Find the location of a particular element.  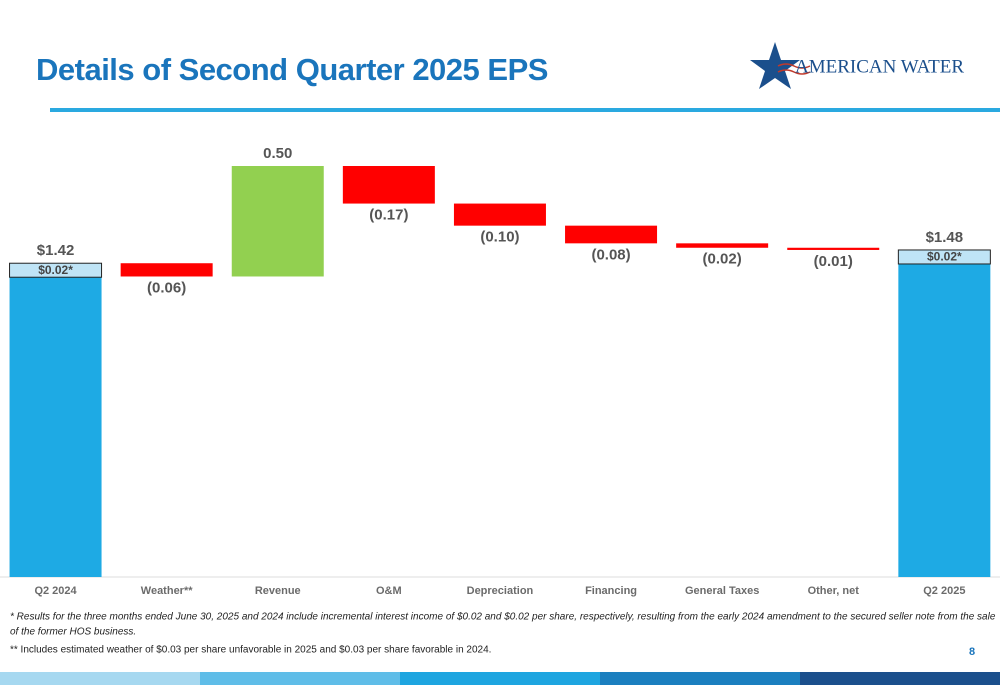

x-tick-label: Revenue is located at coordinates (278, 591).